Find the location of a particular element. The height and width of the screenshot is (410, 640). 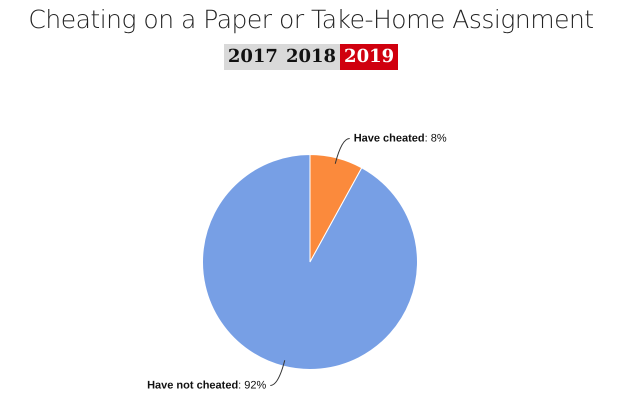

slice-label: Have cheated is located at coordinates (389, 138).